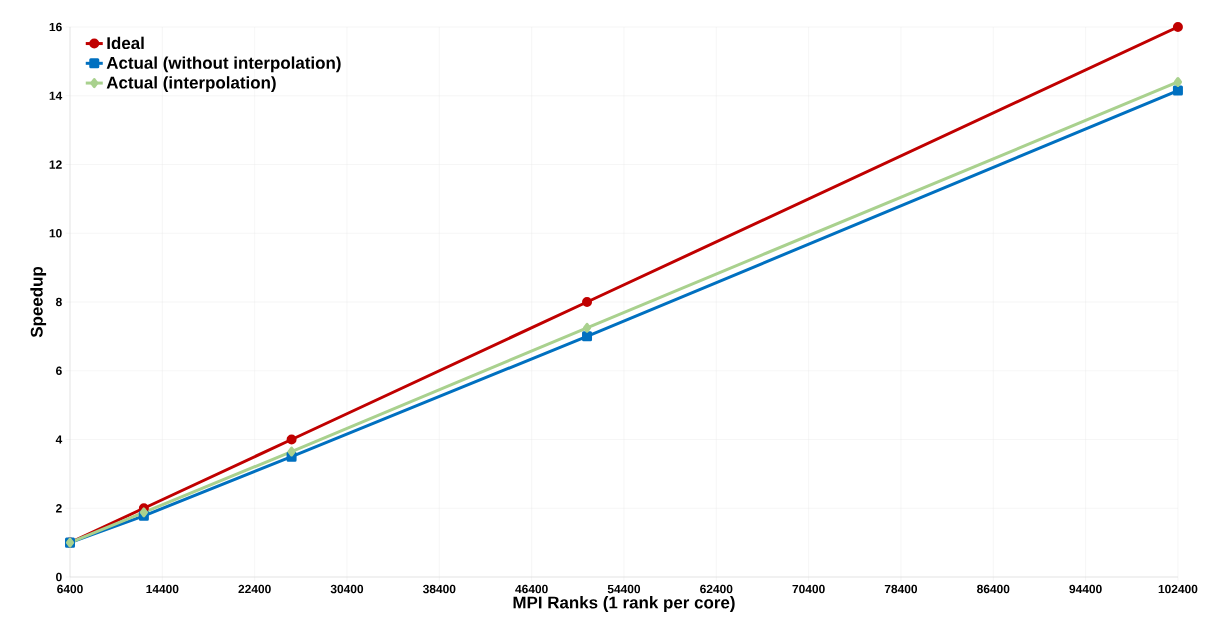  I want to click on x-axis-title: MPI Ranks (1 rank per core), so click(624, 604).